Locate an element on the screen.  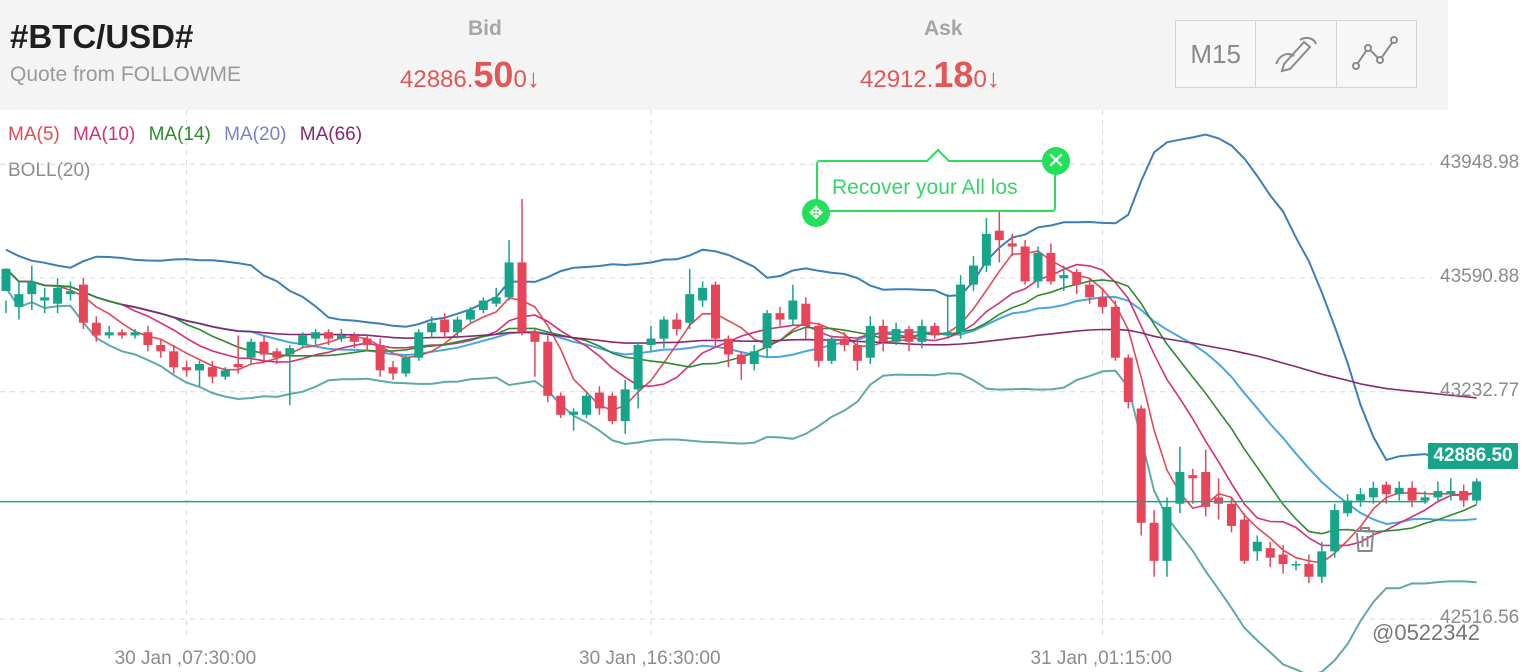
quote-source: Quote from FOLLOWME is located at coordinates (126, 74).